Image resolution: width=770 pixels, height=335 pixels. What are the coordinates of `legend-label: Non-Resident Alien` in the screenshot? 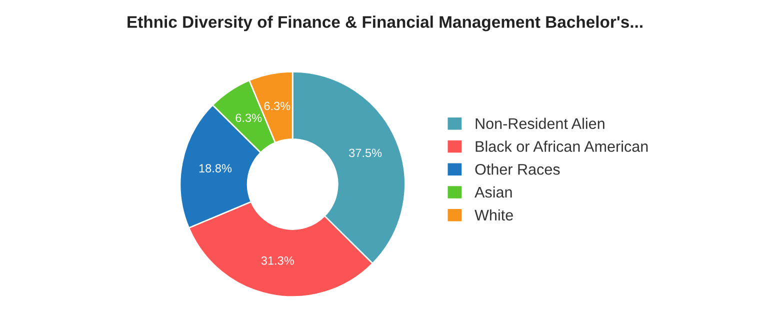 It's located at (540, 124).